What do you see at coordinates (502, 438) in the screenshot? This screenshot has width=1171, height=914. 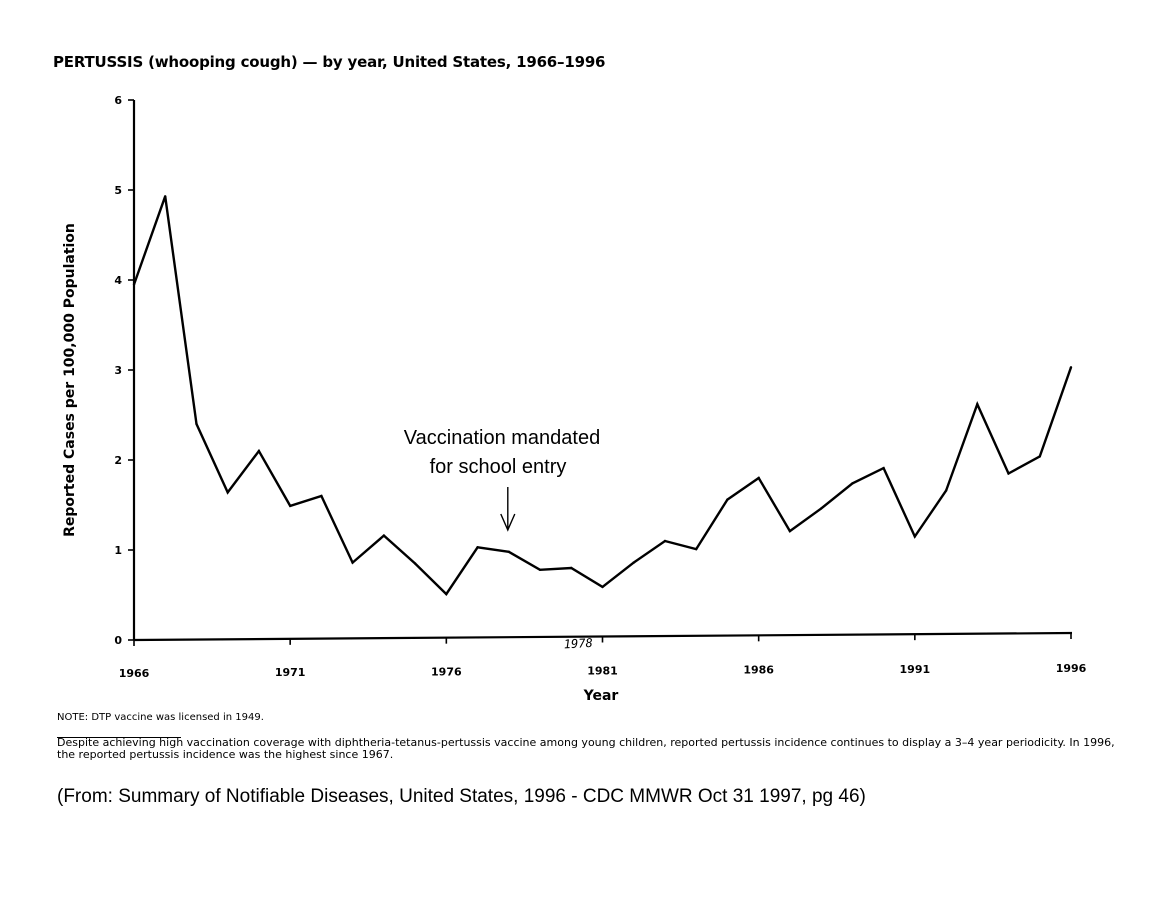 I see `annotation-text-line1: Vaccination mandated` at bounding box center [502, 438].